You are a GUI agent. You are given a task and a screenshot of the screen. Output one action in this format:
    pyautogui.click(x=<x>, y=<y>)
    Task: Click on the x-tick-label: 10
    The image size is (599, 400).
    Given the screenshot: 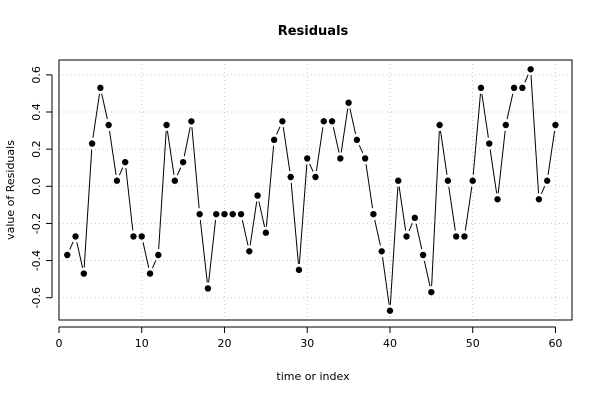 What is the action you would take?
    pyautogui.click(x=142, y=343)
    